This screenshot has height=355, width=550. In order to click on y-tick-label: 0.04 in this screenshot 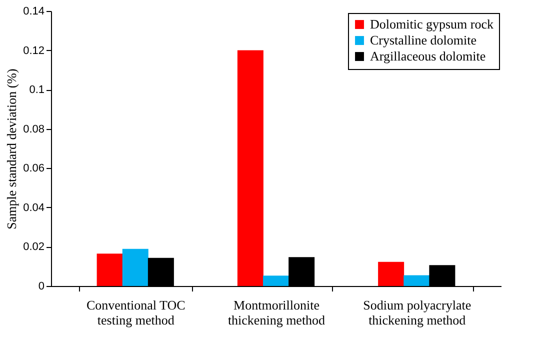, I will do `click(33, 208)`.